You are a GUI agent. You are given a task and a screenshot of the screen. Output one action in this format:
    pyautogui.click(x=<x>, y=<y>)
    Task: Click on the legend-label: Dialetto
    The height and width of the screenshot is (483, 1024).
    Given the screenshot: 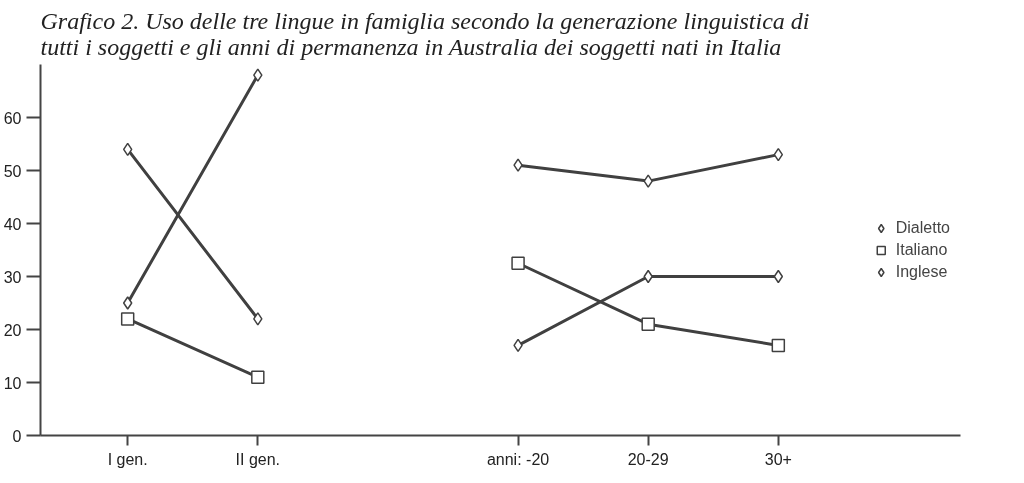 What is the action you would take?
    pyautogui.click(x=922, y=227)
    